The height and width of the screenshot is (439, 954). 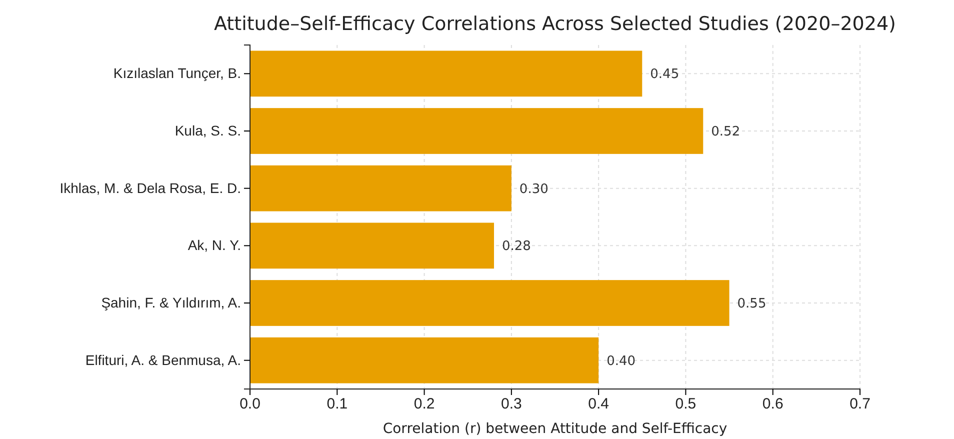 What do you see at coordinates (177, 73) in the screenshot?
I see `y-tick-label: Kızılaslan Tunçer, B.` at bounding box center [177, 73].